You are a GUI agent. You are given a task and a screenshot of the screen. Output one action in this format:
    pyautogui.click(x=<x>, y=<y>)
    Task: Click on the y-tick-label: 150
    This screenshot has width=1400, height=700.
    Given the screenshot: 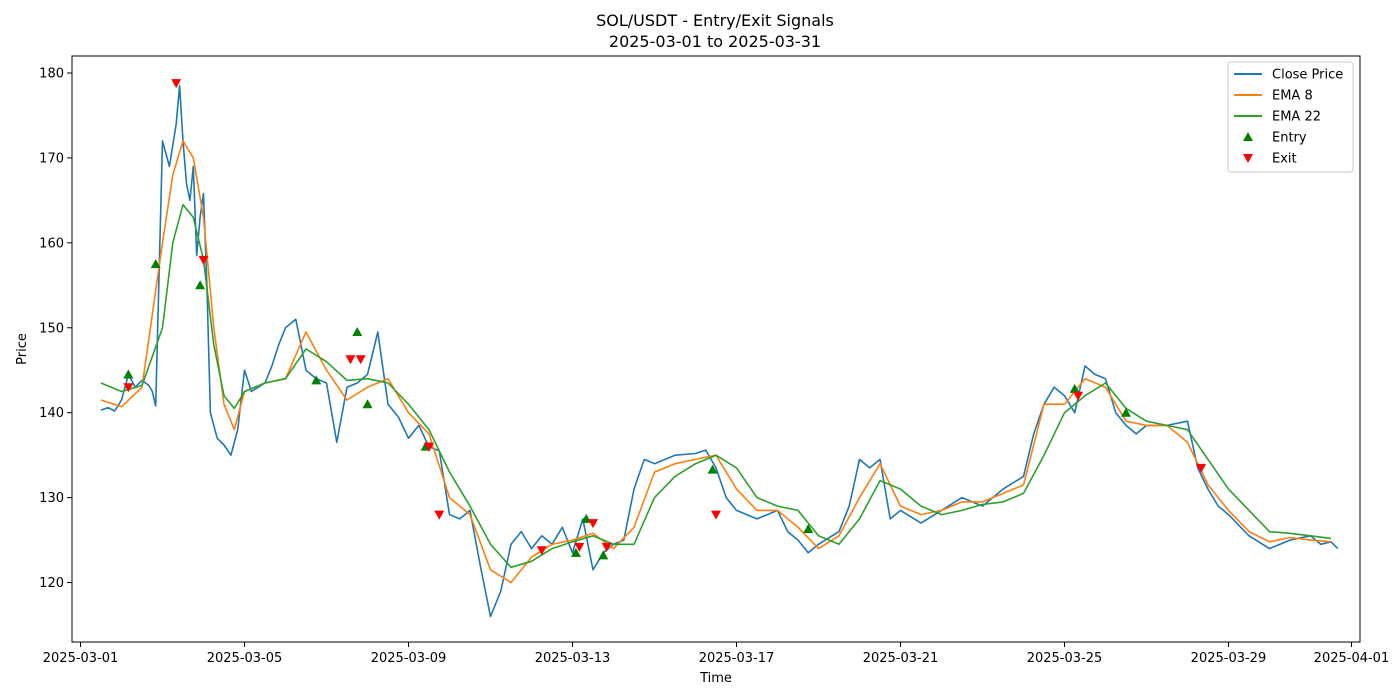 What is the action you would take?
    pyautogui.click(x=51, y=328)
    